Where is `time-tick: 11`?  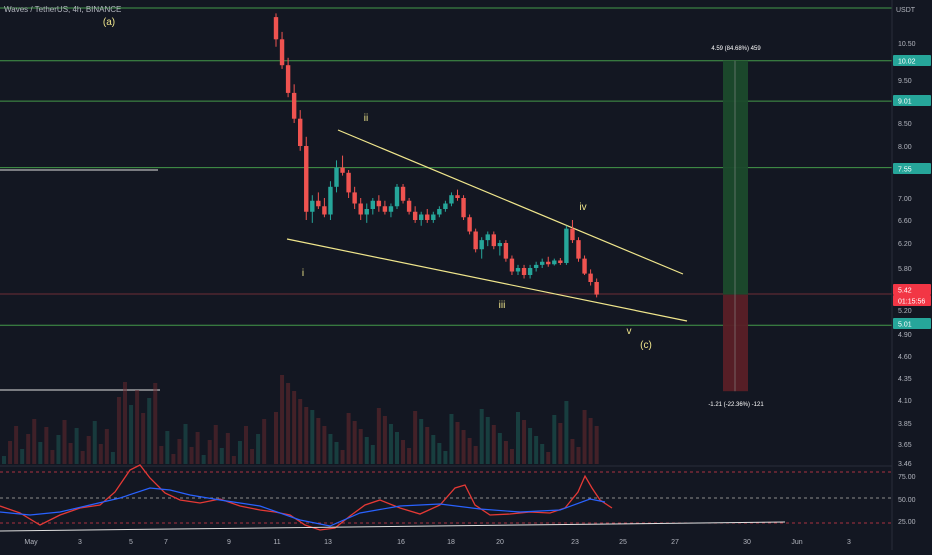
time-tick: 11 is located at coordinates (276, 542).